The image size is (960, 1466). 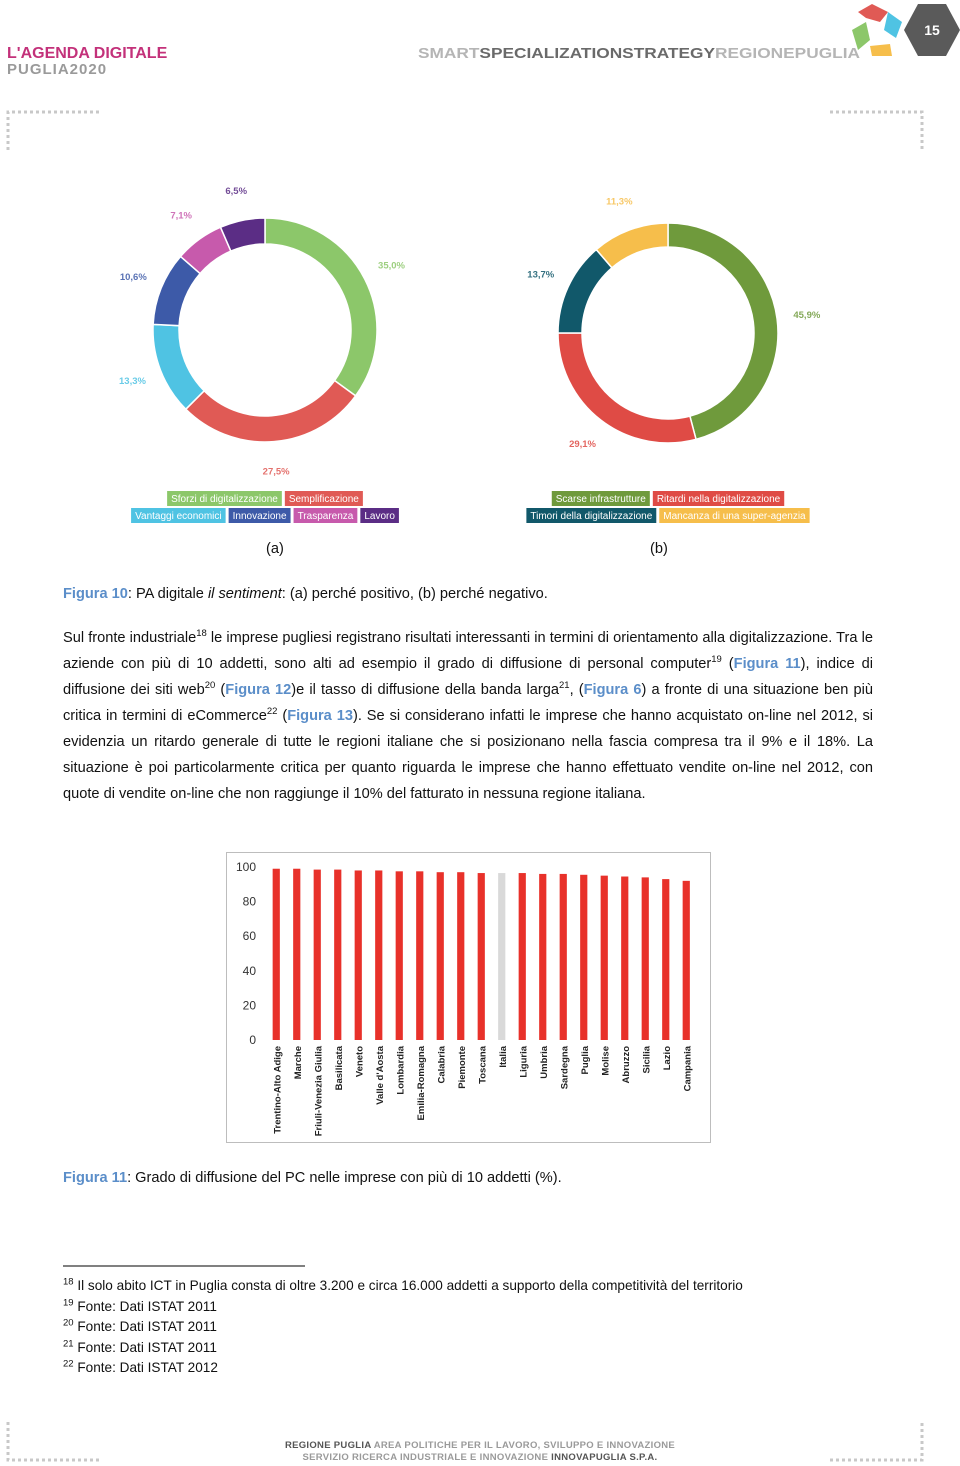 I want to click on footnote: 21 Fonte: Dati ISTAT 2011, so click(x=403, y=1348).